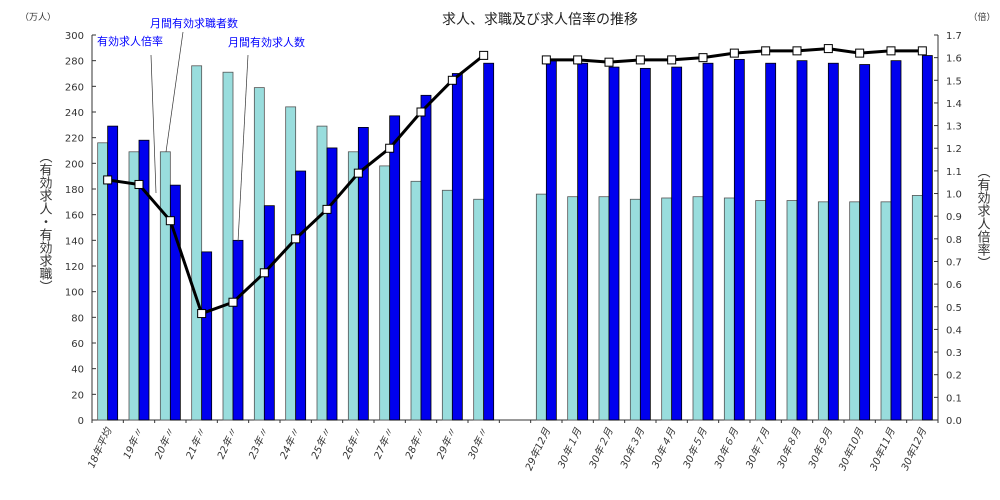 The height and width of the screenshot is (500, 1000). What do you see at coordinates (258, 443) in the screenshot?
I see `x-tick-label: 23年〃` at bounding box center [258, 443].